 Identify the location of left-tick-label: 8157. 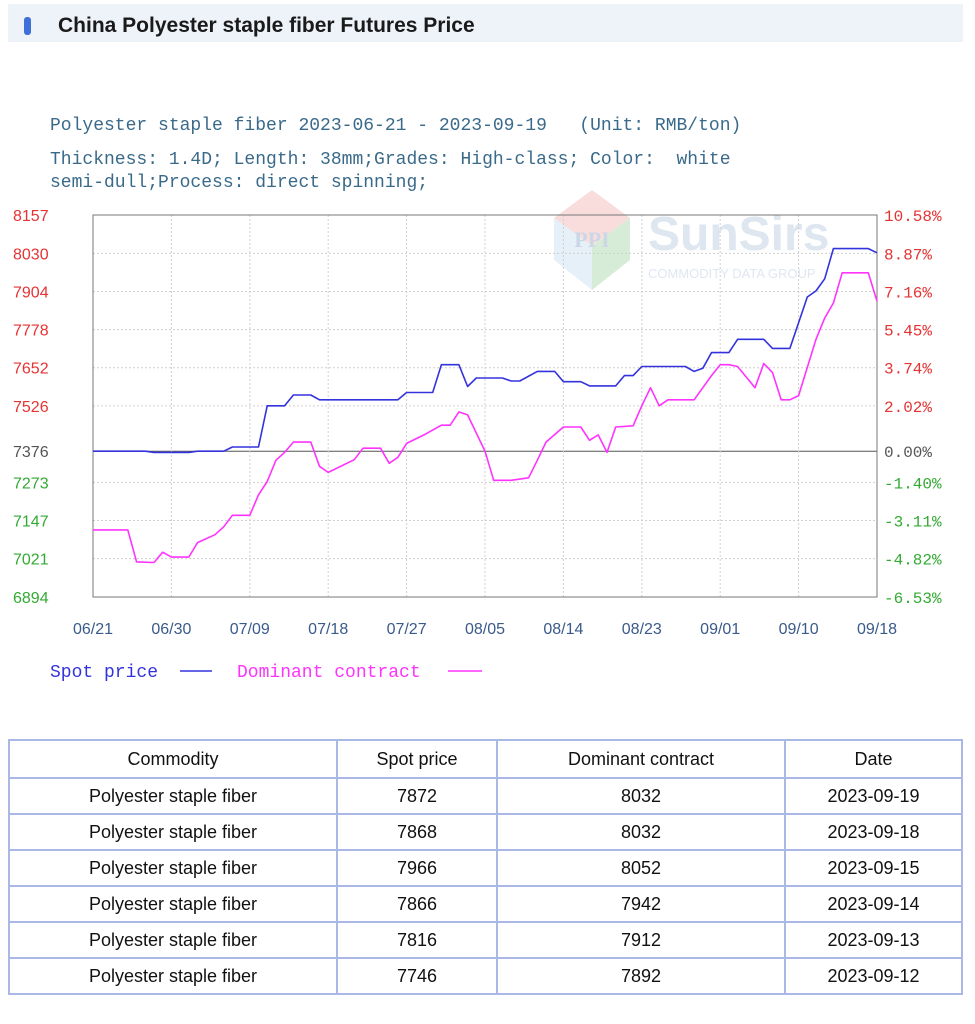
(31, 216).